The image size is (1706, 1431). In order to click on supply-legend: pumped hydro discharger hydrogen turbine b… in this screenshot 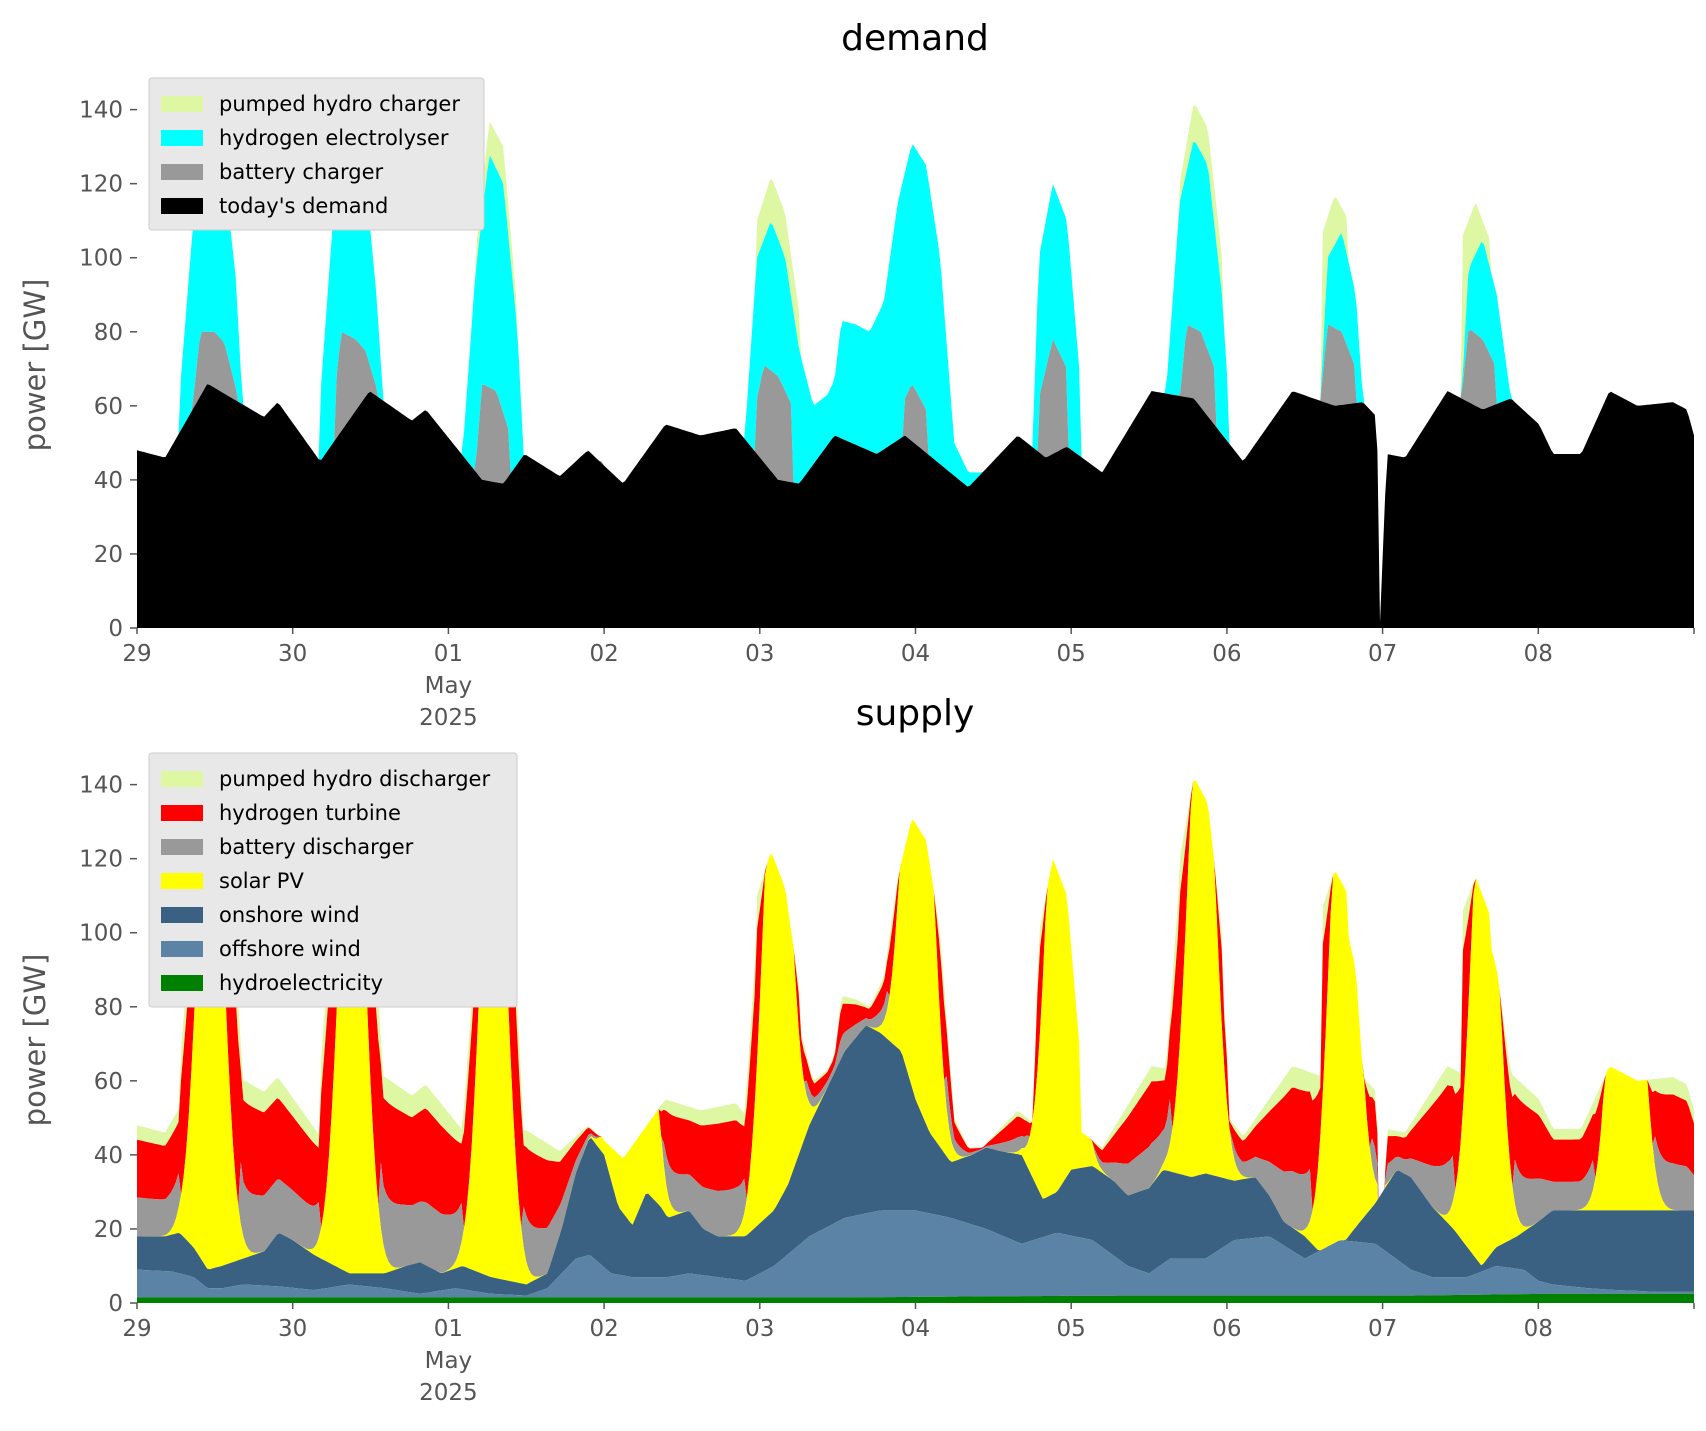, I will do `click(333, 880)`.